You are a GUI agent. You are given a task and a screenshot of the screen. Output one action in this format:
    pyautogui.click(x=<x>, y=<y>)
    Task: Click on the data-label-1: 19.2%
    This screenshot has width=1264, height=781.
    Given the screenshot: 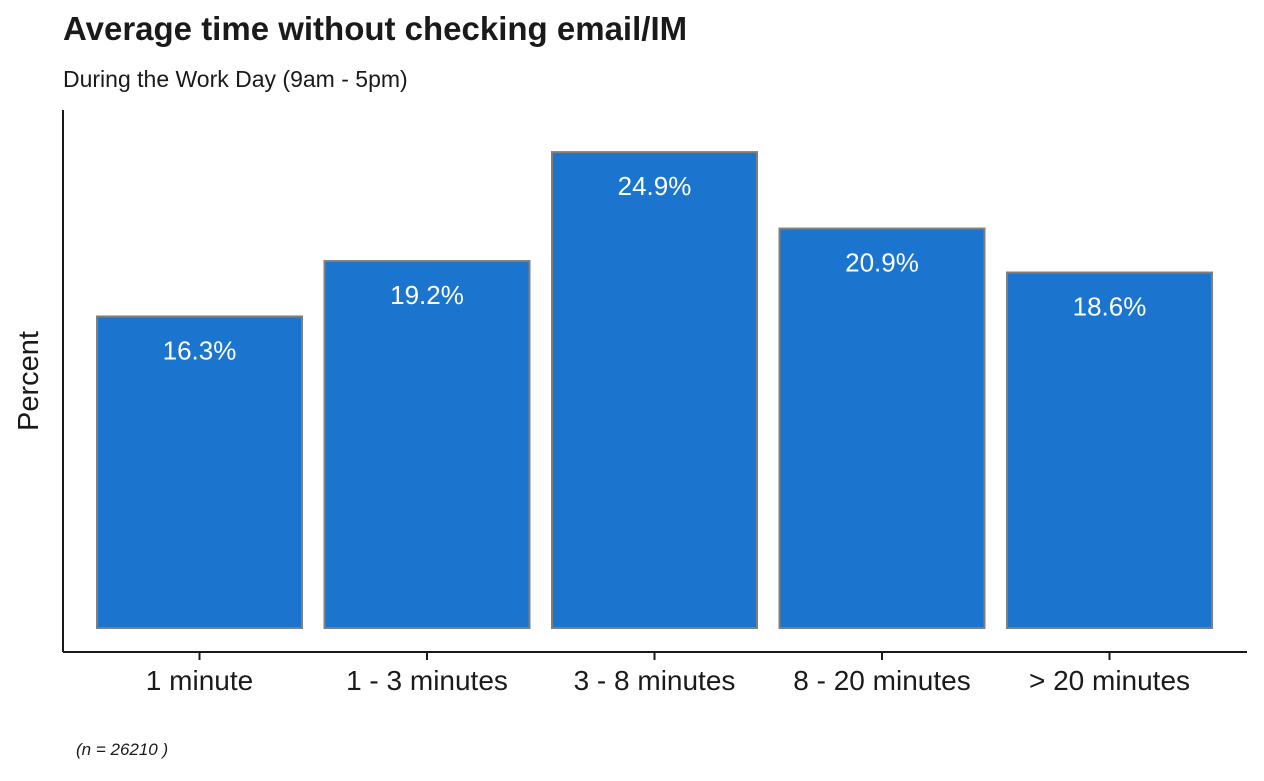 What is the action you would take?
    pyautogui.click(x=427, y=295)
    